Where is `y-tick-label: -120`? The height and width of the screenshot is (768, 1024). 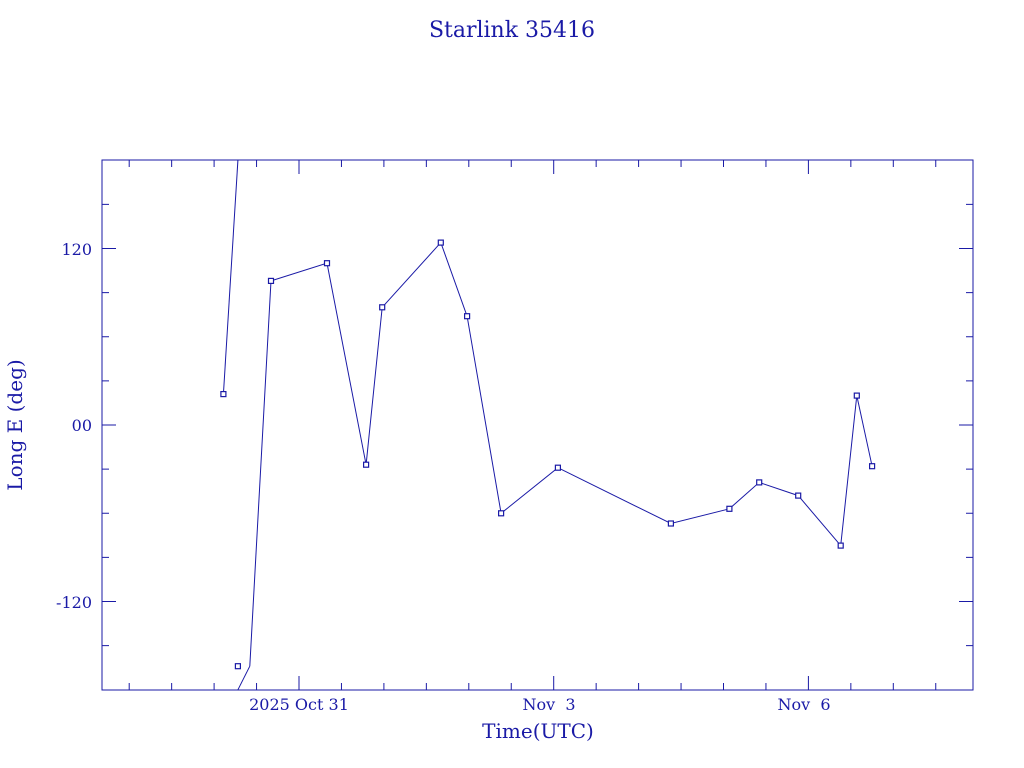 y-tick-label: -120 is located at coordinates (74, 602).